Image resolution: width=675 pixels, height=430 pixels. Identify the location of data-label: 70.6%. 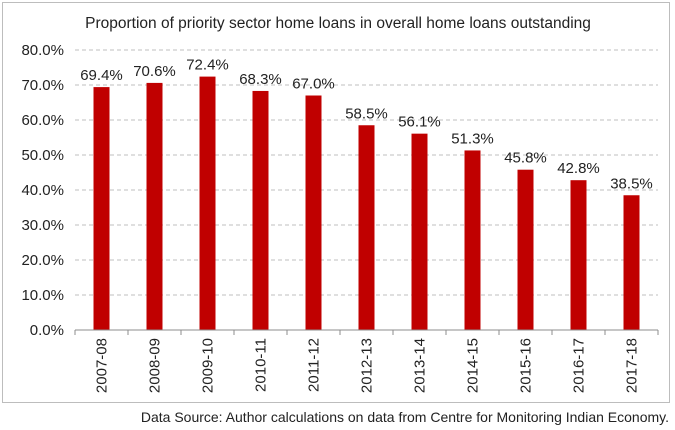
(154, 71).